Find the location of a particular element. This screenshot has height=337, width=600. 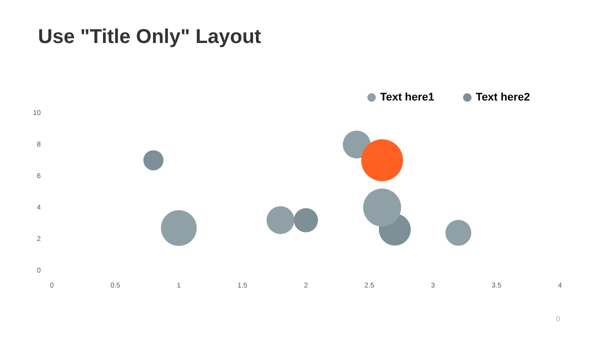

chart-title: Use "Title Only" Layout is located at coordinates (150, 37).